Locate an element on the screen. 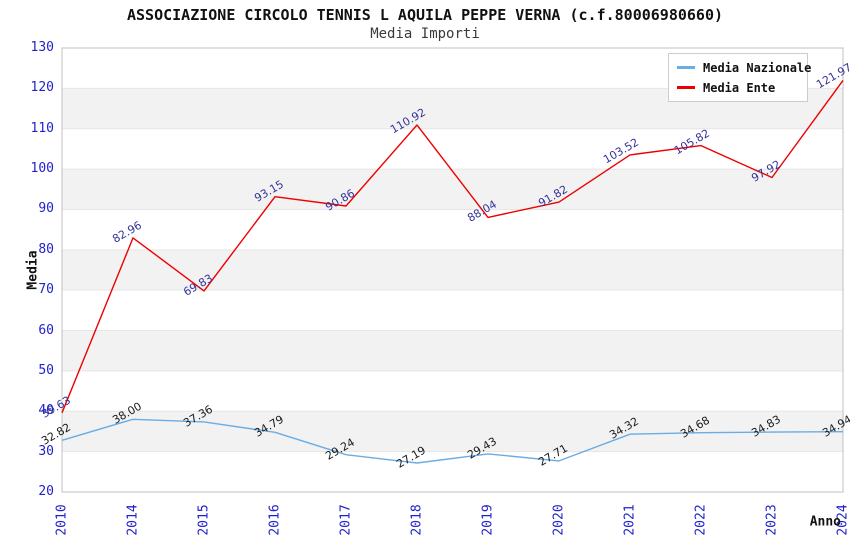  x-tick-label: 2021 is located at coordinates (630, 520).